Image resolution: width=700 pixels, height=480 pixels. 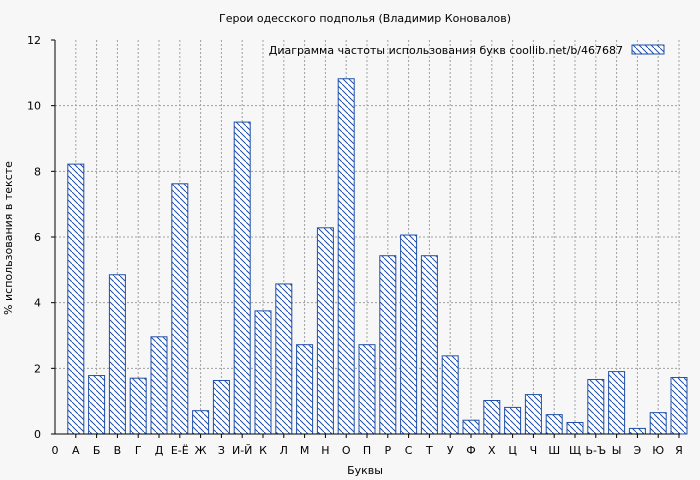 I want to click on bar-А, so click(x=76, y=299).